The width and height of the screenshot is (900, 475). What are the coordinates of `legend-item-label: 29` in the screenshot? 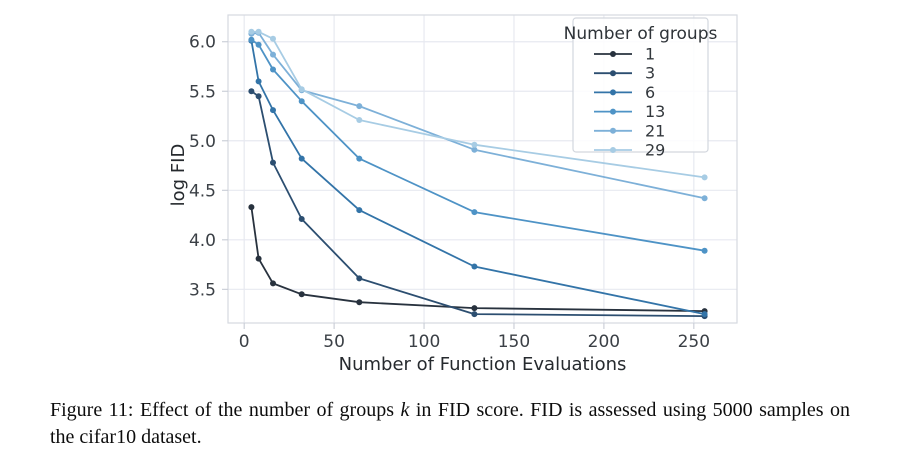 It's located at (655, 150).